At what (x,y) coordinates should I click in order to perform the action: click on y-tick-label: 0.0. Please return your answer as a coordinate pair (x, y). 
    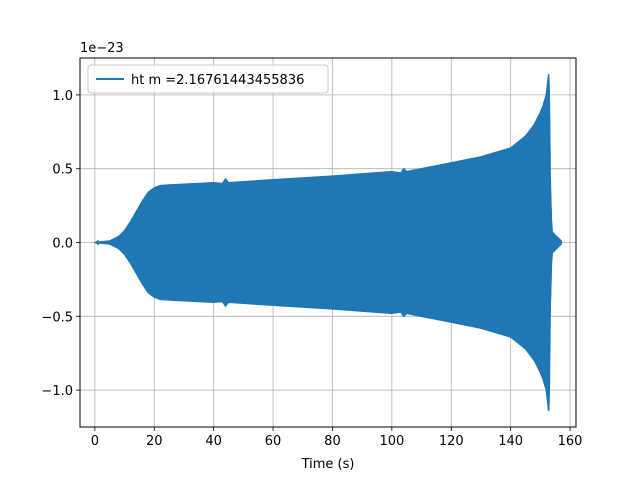
    Looking at the image, I should click on (62, 244).